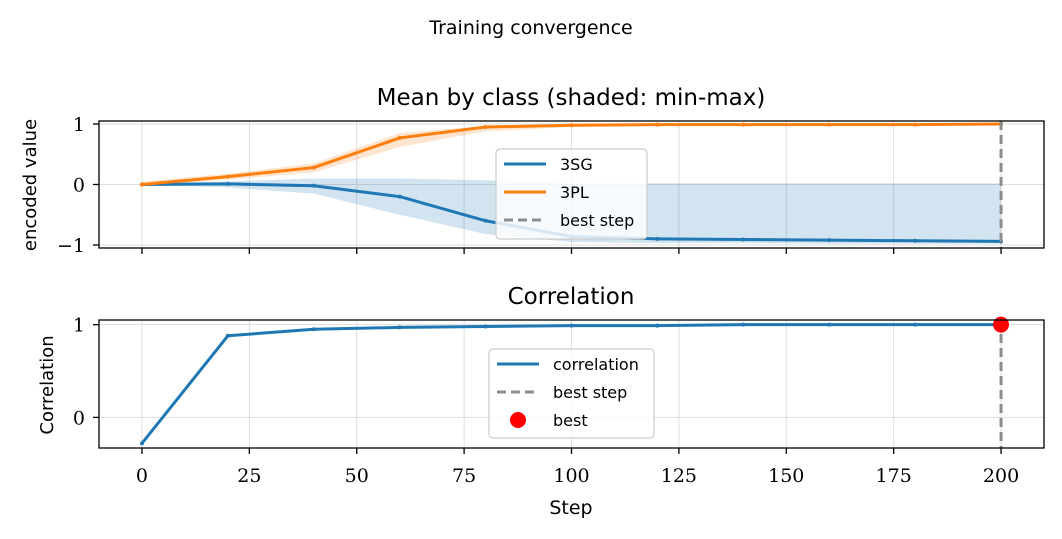  What do you see at coordinates (1001, 324) in the screenshot?
I see `best-marker` at bounding box center [1001, 324].